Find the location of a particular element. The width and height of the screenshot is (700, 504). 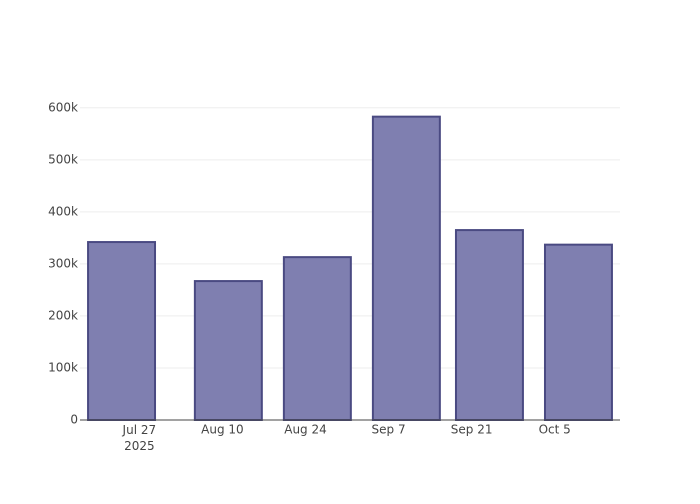

y-tick-label: 100k is located at coordinates (63, 367).